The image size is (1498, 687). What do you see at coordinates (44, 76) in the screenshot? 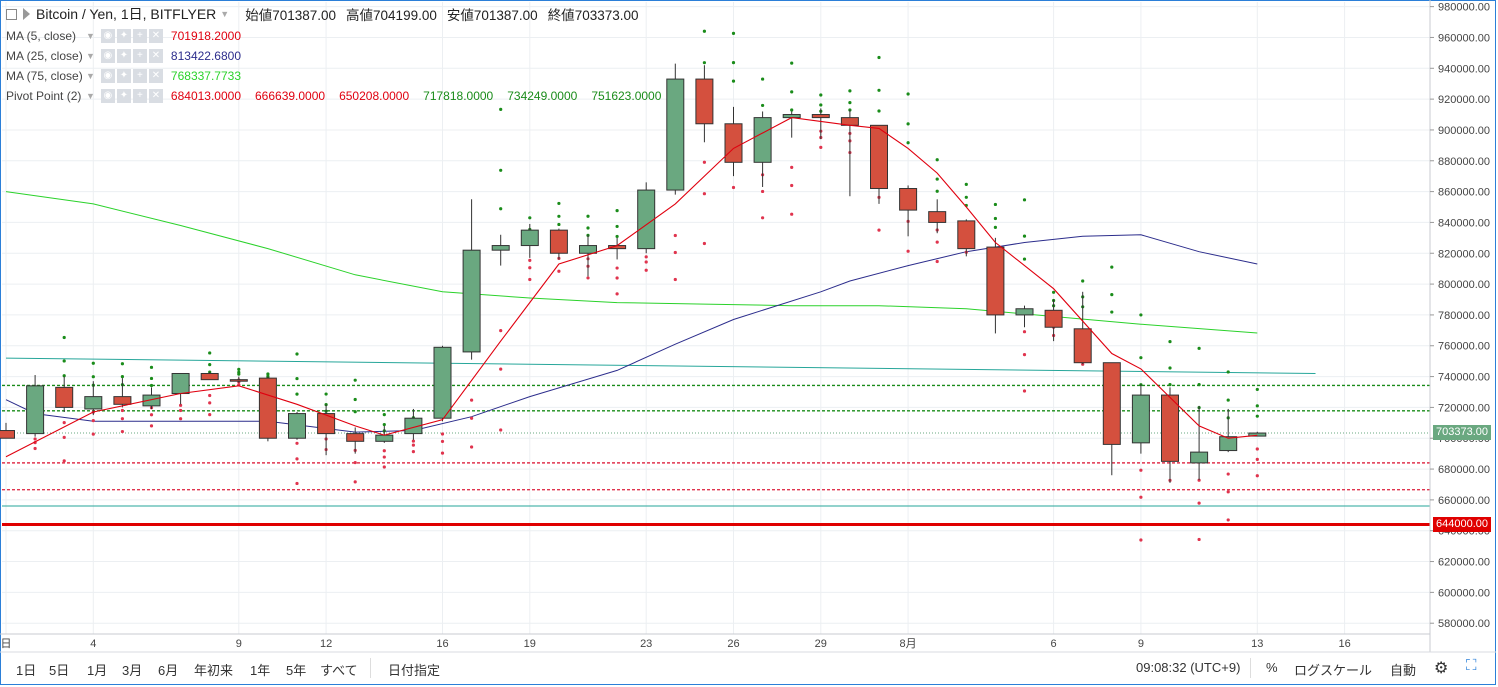
I see `indicator-name: MA (75, close)` at bounding box center [44, 76].